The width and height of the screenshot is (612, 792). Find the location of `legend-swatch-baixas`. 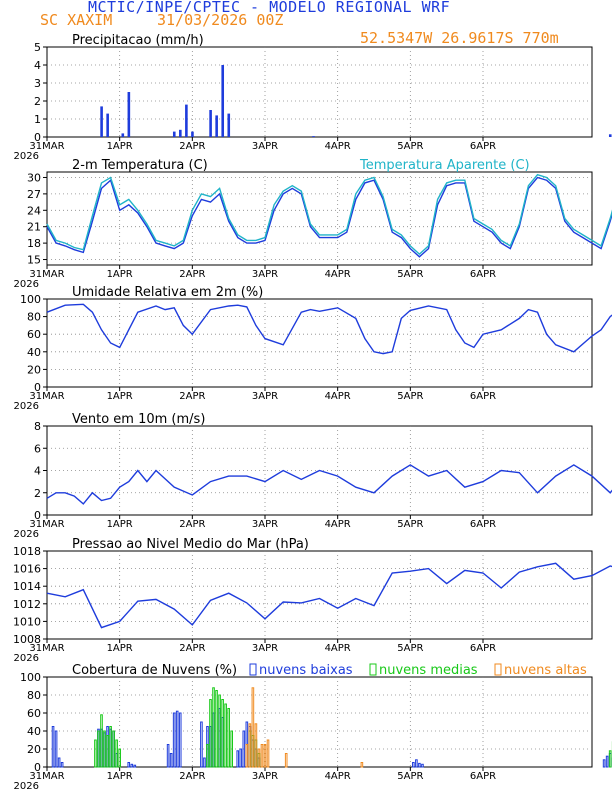

legend-swatch-baixas is located at coordinates (253, 669).